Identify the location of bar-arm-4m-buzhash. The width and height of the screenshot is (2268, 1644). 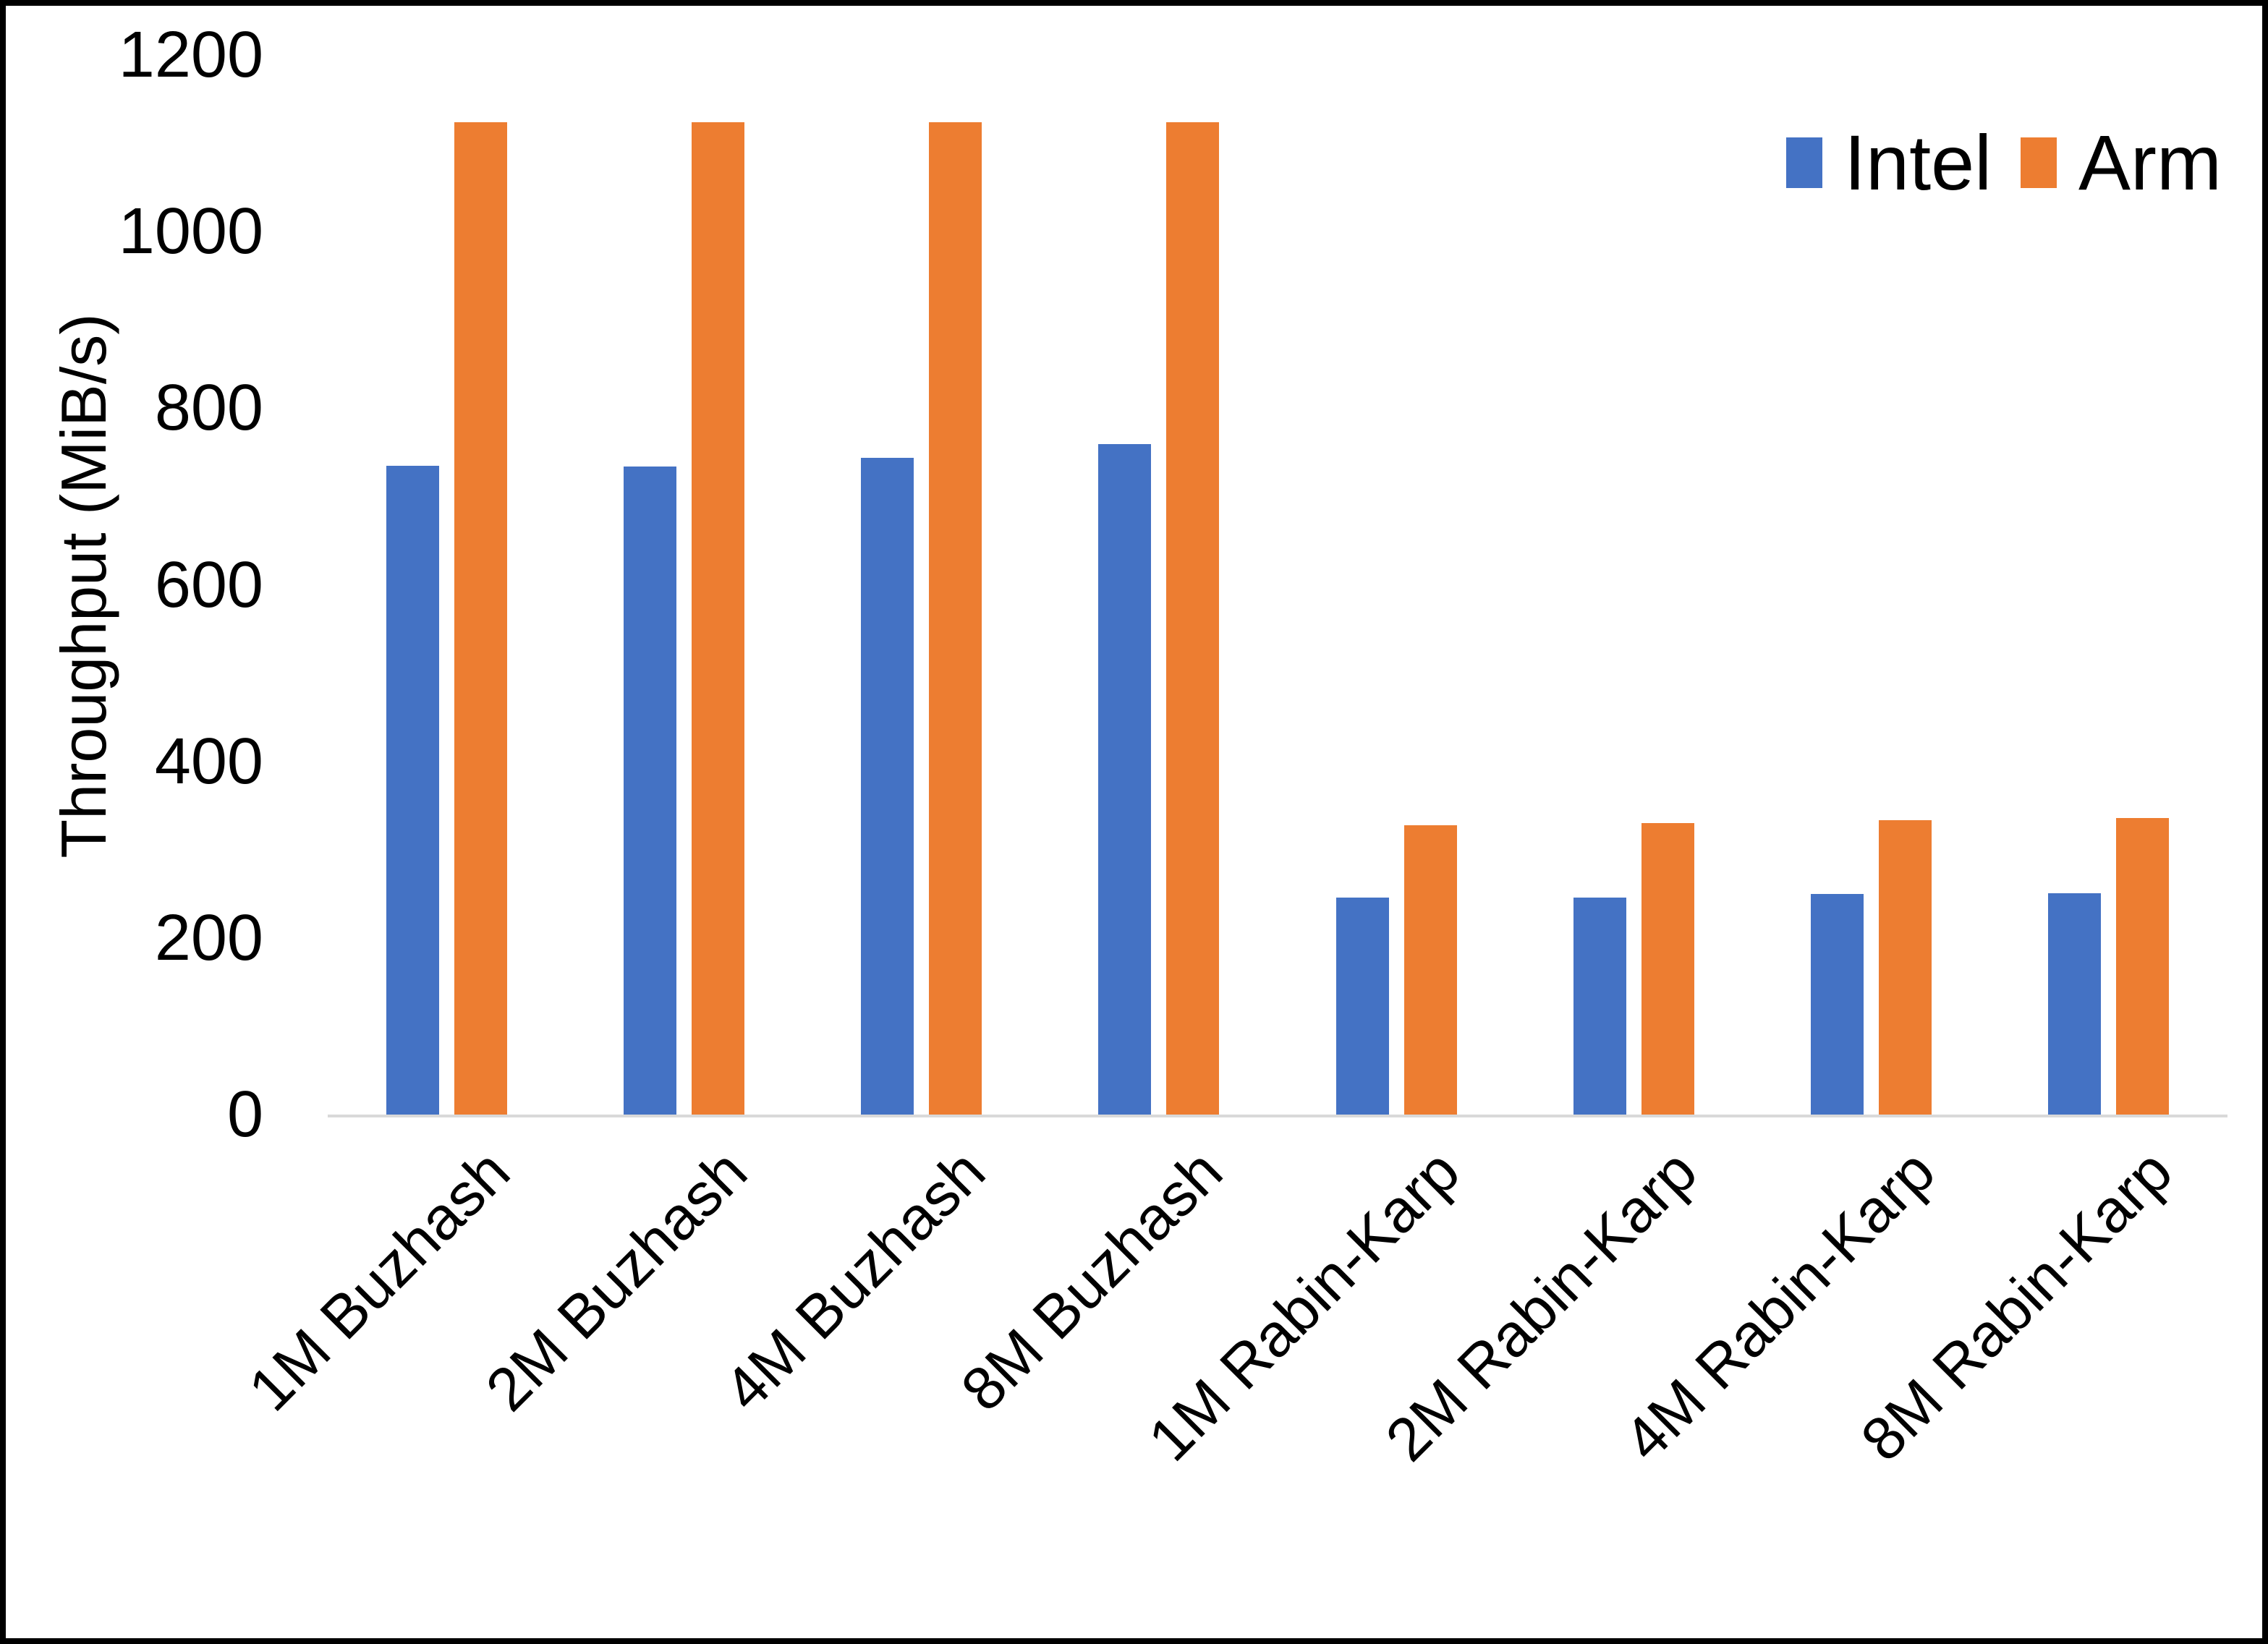
(955, 618).